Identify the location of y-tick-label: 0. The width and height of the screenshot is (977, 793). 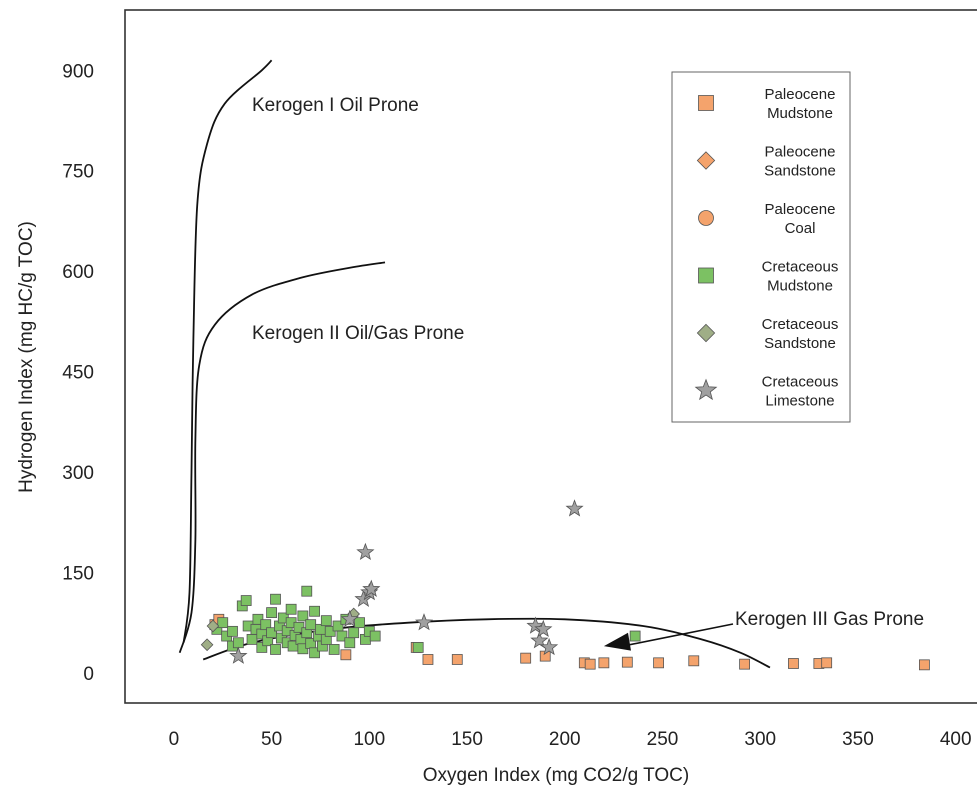
(88, 674).